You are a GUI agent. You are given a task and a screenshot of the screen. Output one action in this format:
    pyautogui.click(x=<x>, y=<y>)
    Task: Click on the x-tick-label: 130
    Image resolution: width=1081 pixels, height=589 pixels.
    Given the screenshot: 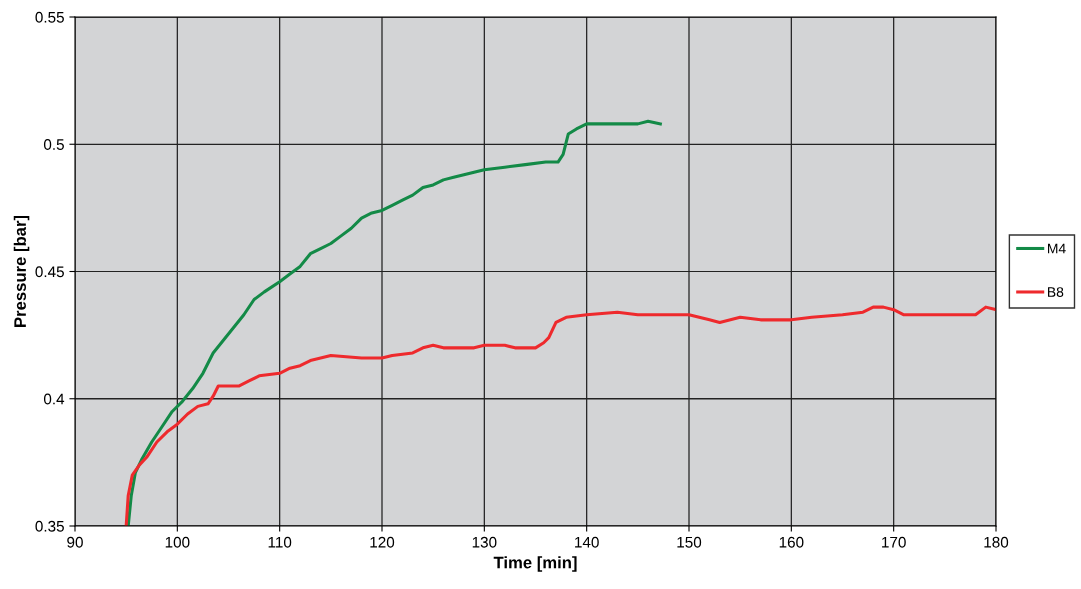 What is the action you would take?
    pyautogui.click(x=484, y=542)
    